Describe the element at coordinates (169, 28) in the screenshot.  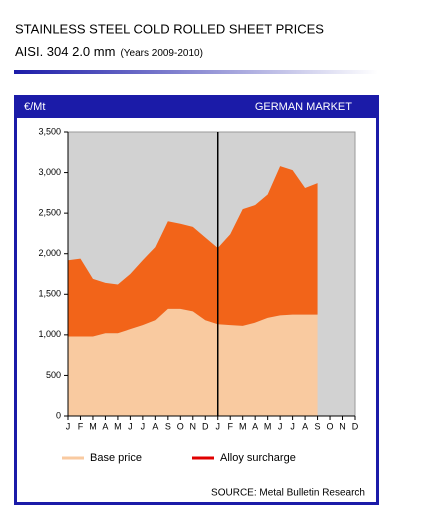
I see `chart-title: STAINLESS STEEL COLD ROLLED SHEET PRICES` at that location.